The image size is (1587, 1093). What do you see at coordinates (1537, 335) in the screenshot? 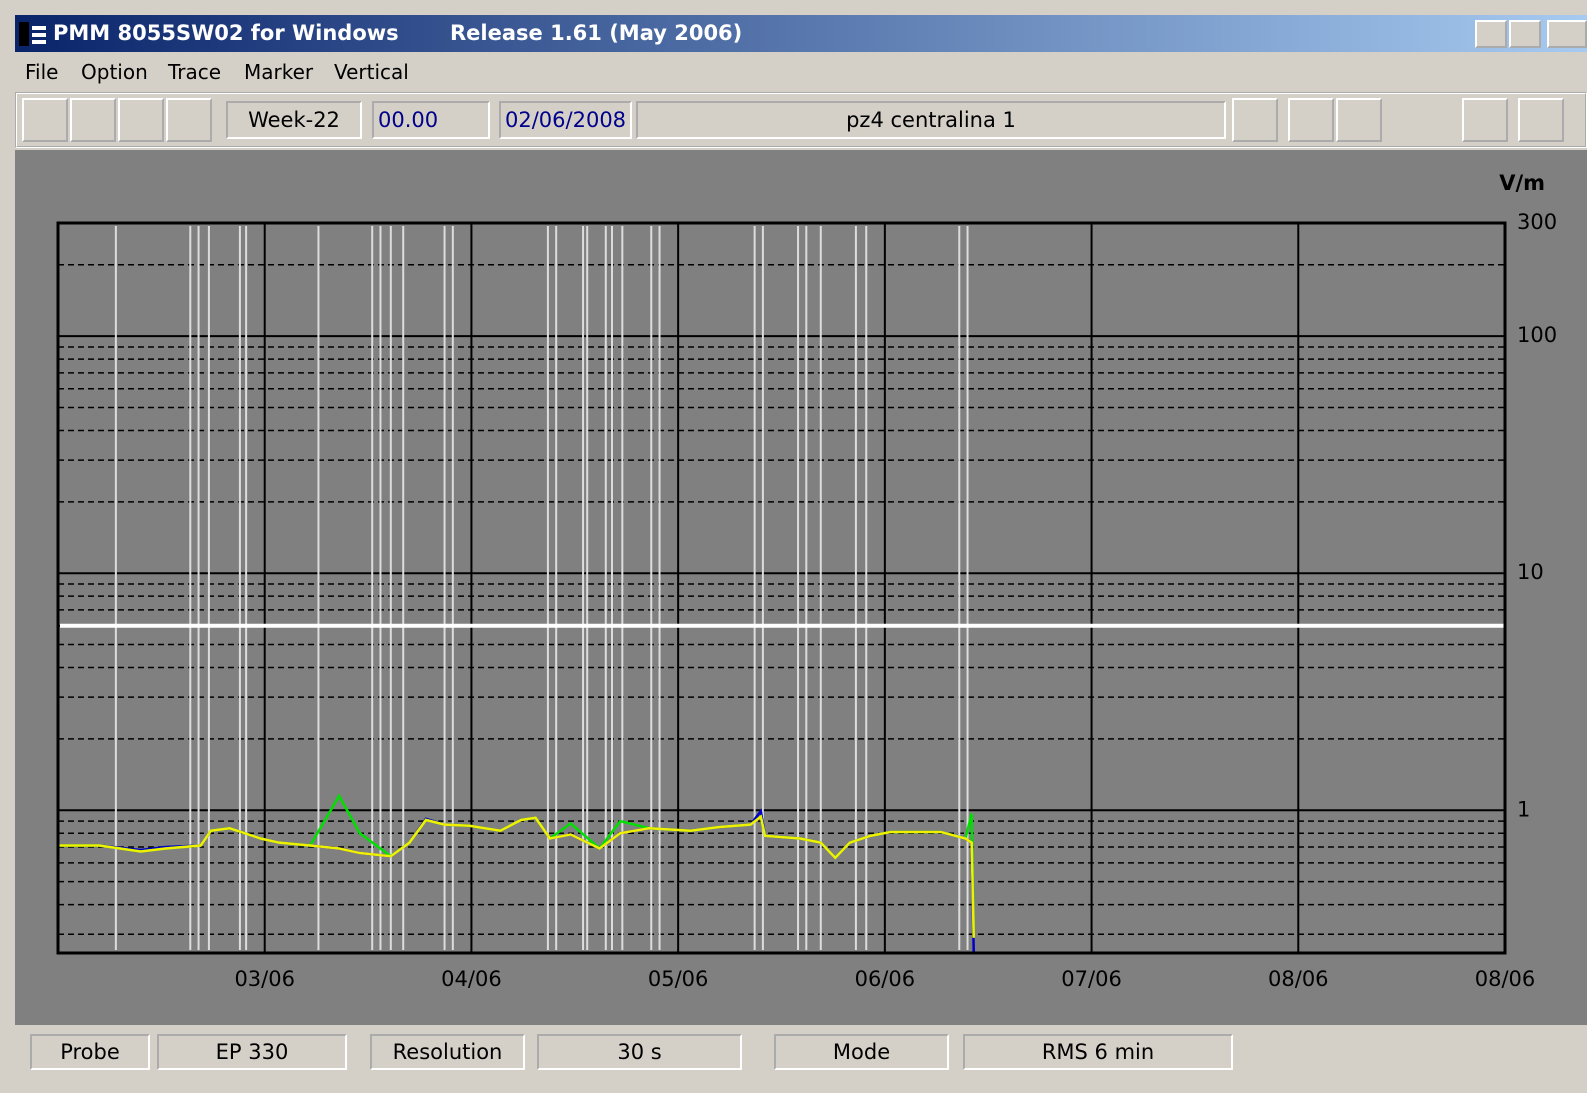
I see `y-tick-label: 100` at bounding box center [1537, 335].